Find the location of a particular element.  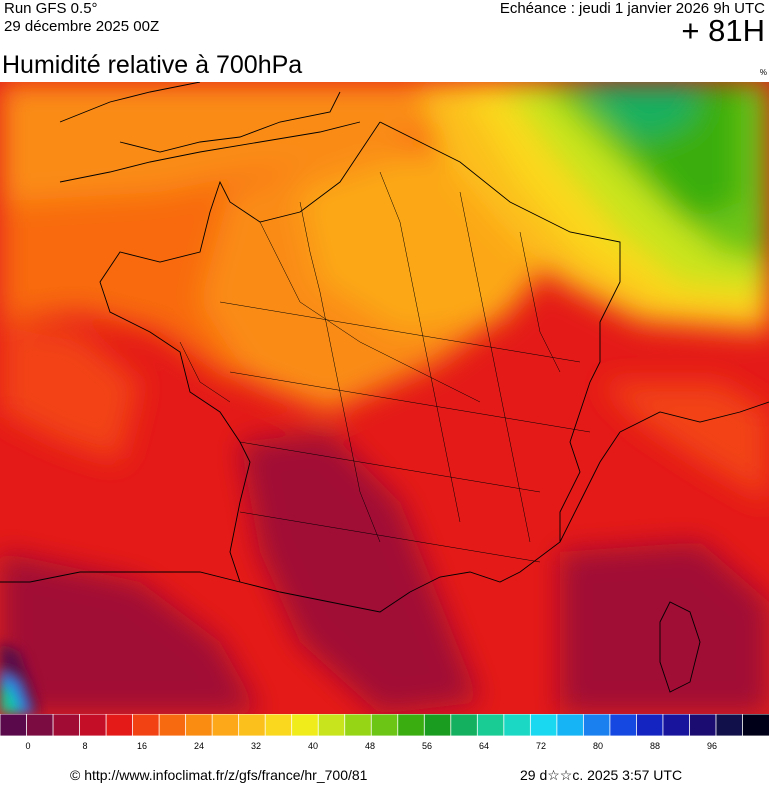

med-coast is located at coordinates (515, 512).